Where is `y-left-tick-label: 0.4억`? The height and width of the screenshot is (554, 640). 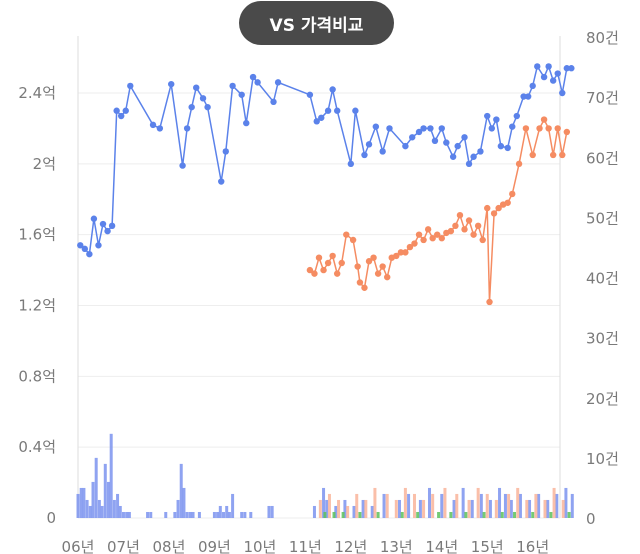
y-left-tick-label: 0.4억 is located at coordinates (37, 447).